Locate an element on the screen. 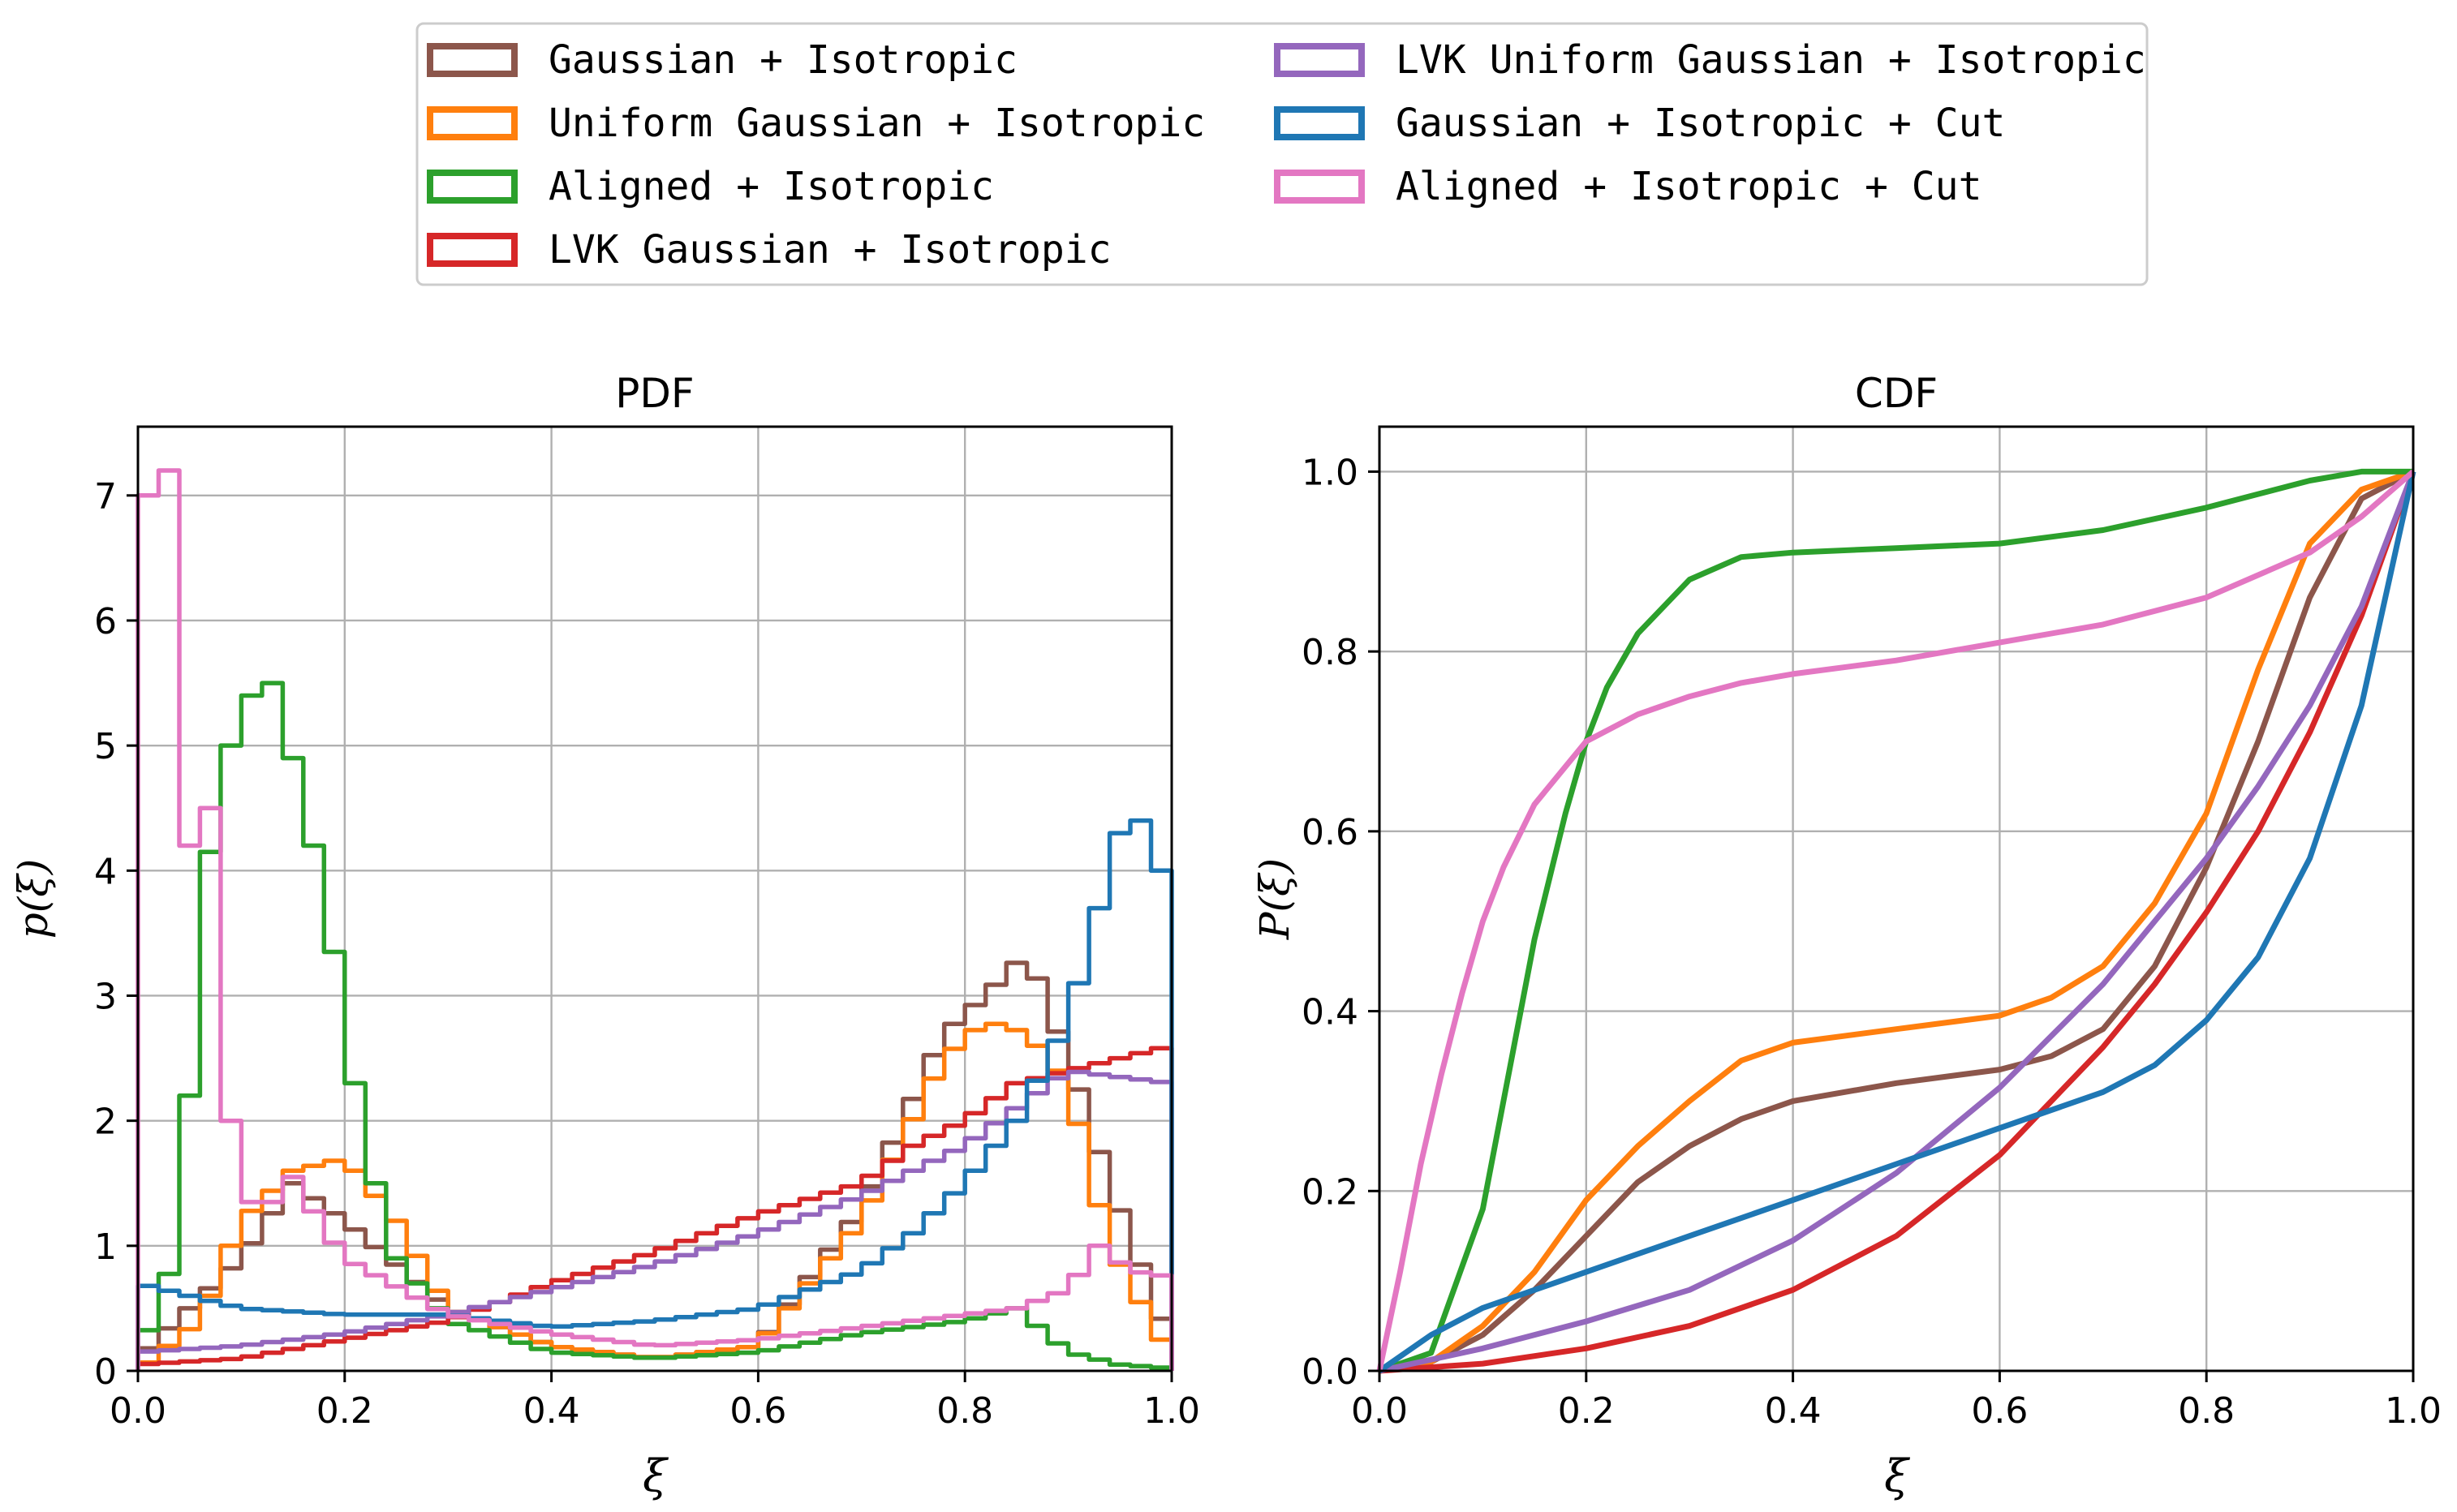  series-lvk-uniform-gaussian-isotropic is located at coordinates (655, 1220).